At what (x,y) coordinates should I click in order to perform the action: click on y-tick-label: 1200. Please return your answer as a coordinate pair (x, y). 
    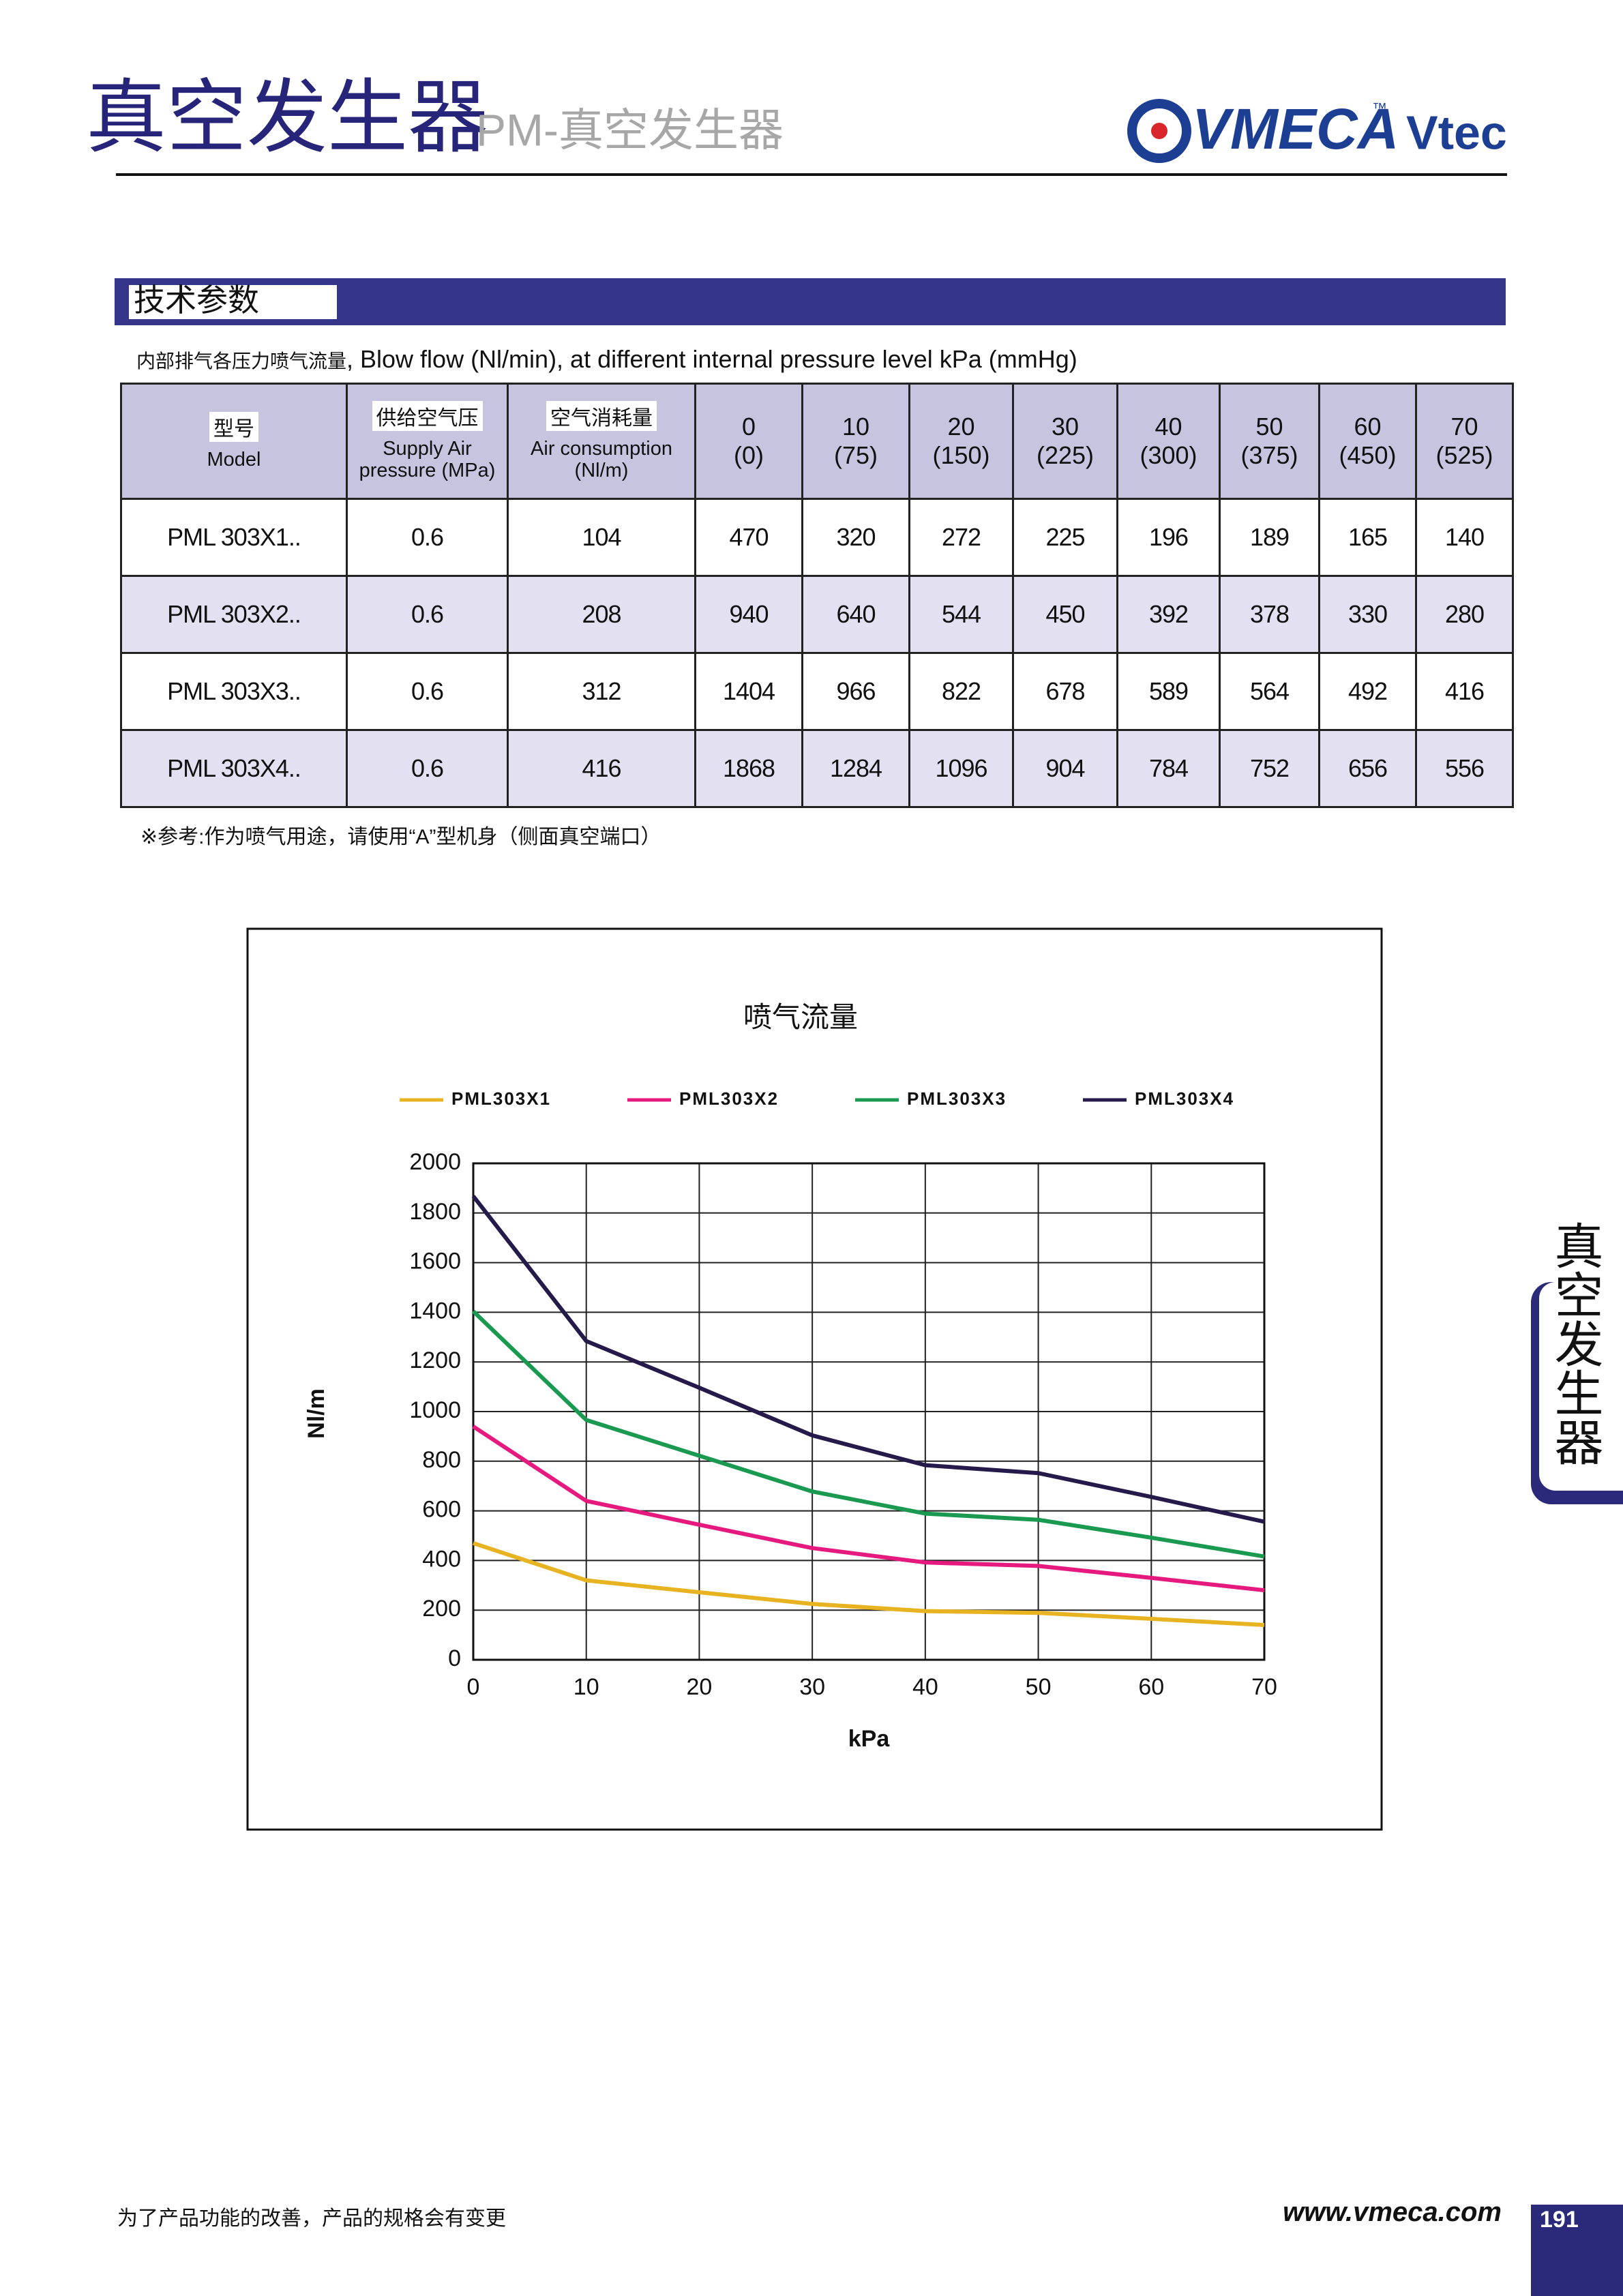
    Looking at the image, I should click on (435, 1360).